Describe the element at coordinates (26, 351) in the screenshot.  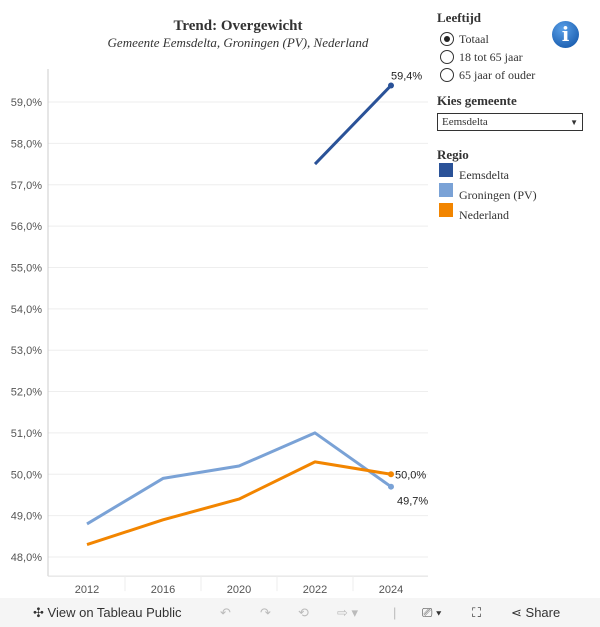
I see `y-tick-label: 53,0%` at that location.